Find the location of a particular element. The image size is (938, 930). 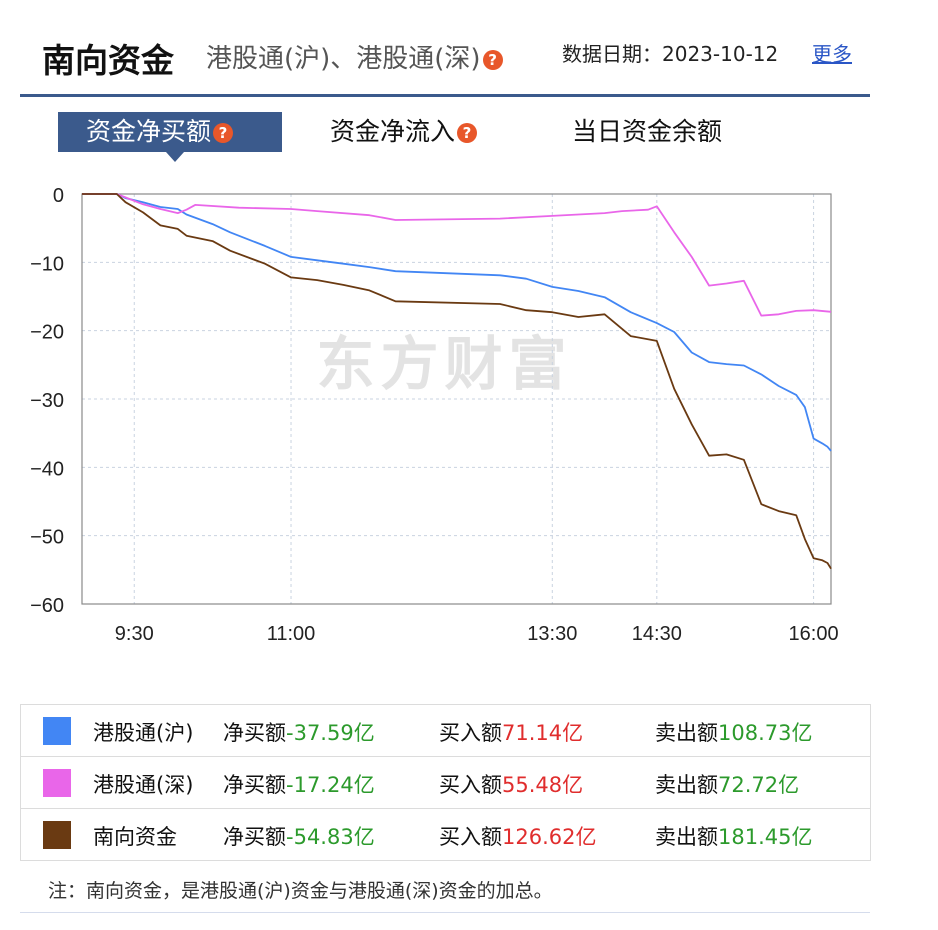

legend-net: 净买额-37.59亿 is located at coordinates (299, 732).